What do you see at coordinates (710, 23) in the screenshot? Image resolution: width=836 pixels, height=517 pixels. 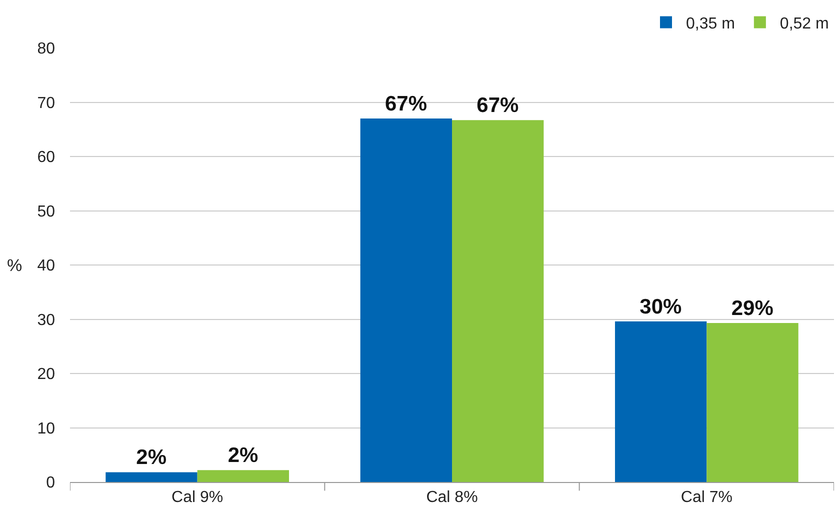 I see `legend-label: 0,35 m` at bounding box center [710, 23].